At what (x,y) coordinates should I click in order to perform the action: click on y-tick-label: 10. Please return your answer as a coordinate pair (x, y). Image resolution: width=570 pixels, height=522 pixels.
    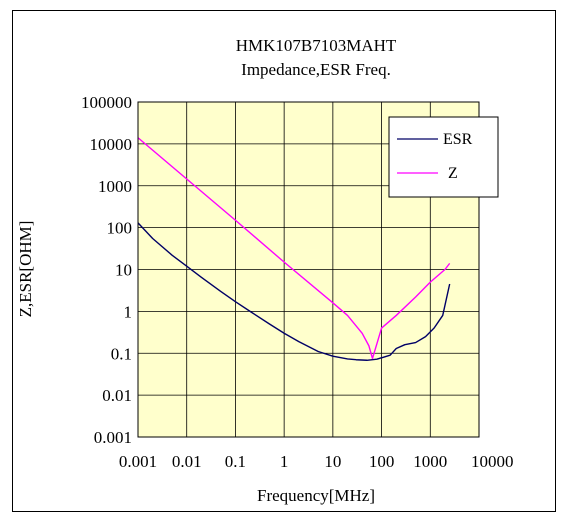
    Looking at the image, I should click on (123, 270).